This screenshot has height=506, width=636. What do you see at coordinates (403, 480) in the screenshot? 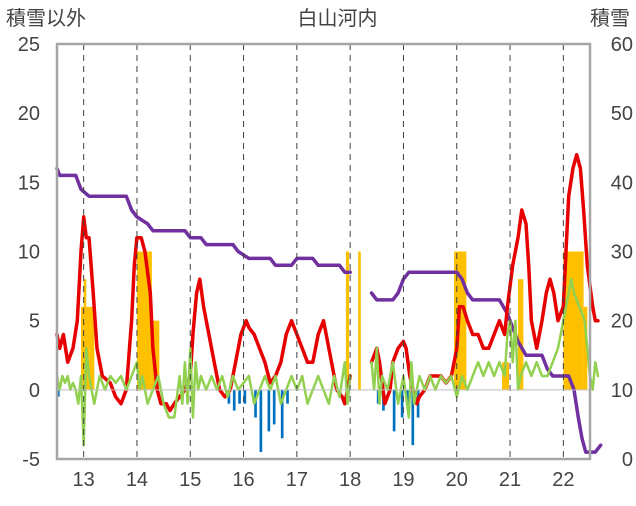
I see `x-tick-6: 19` at bounding box center [403, 480].